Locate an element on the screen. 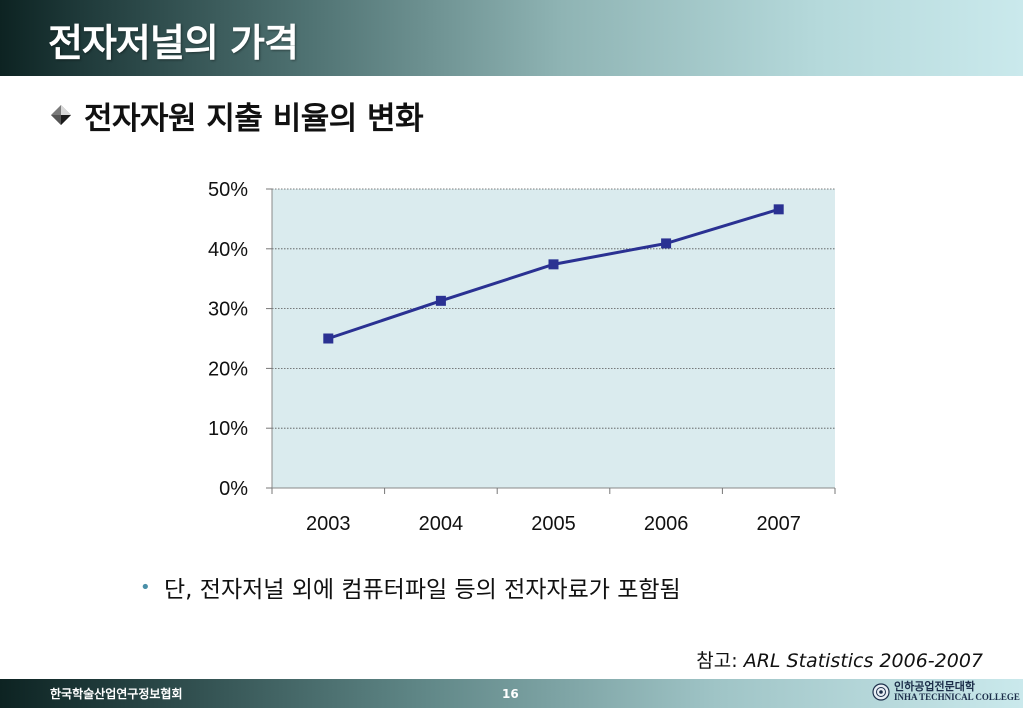 The height and width of the screenshot is (708, 1023). logo-english-name: INHA TECHNICAL COLLEGE is located at coordinates (957, 697).